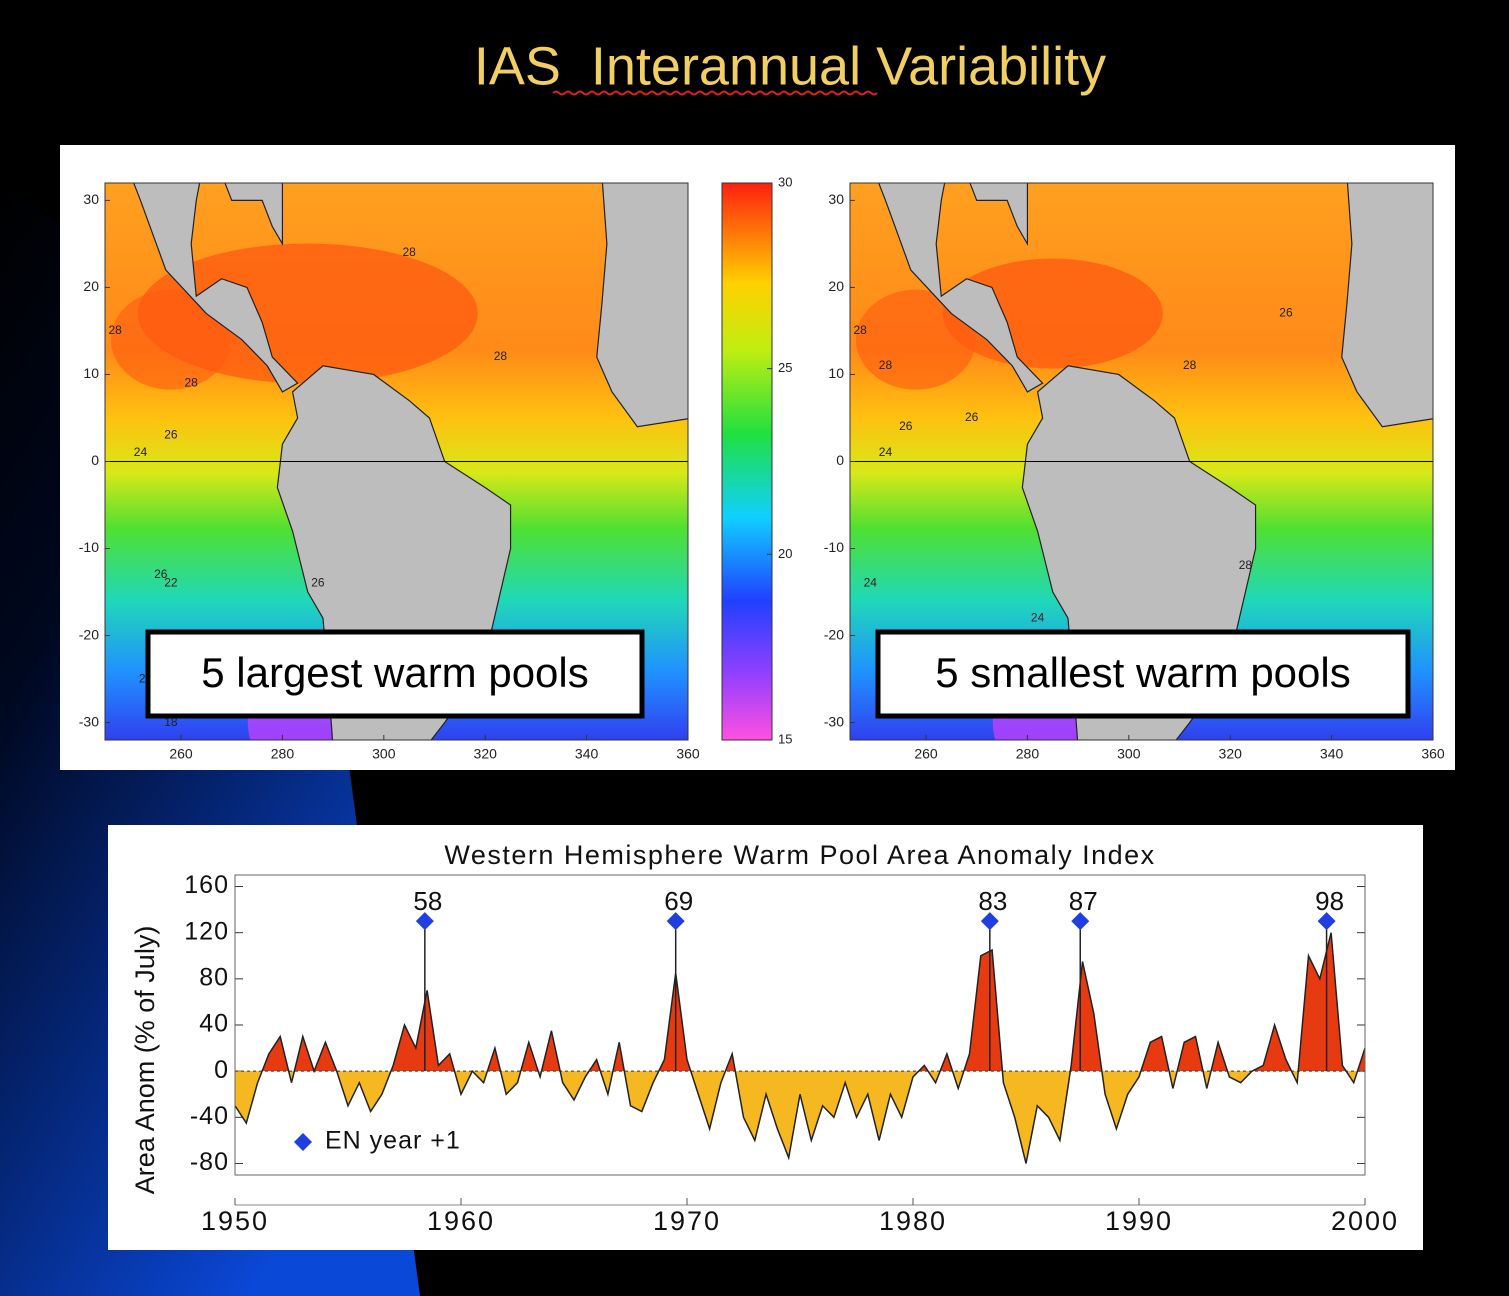  I want to click on y-tick-label: -40, so click(209, 1116).